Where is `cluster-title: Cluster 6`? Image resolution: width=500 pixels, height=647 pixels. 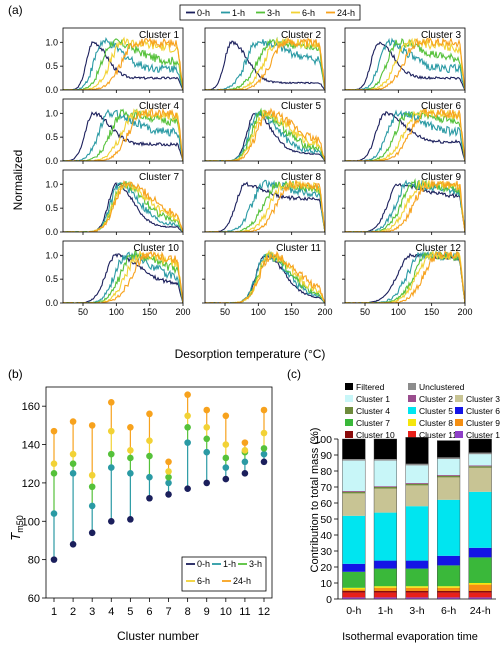
cluster-title: Cluster 6 is located at coordinates (441, 106).